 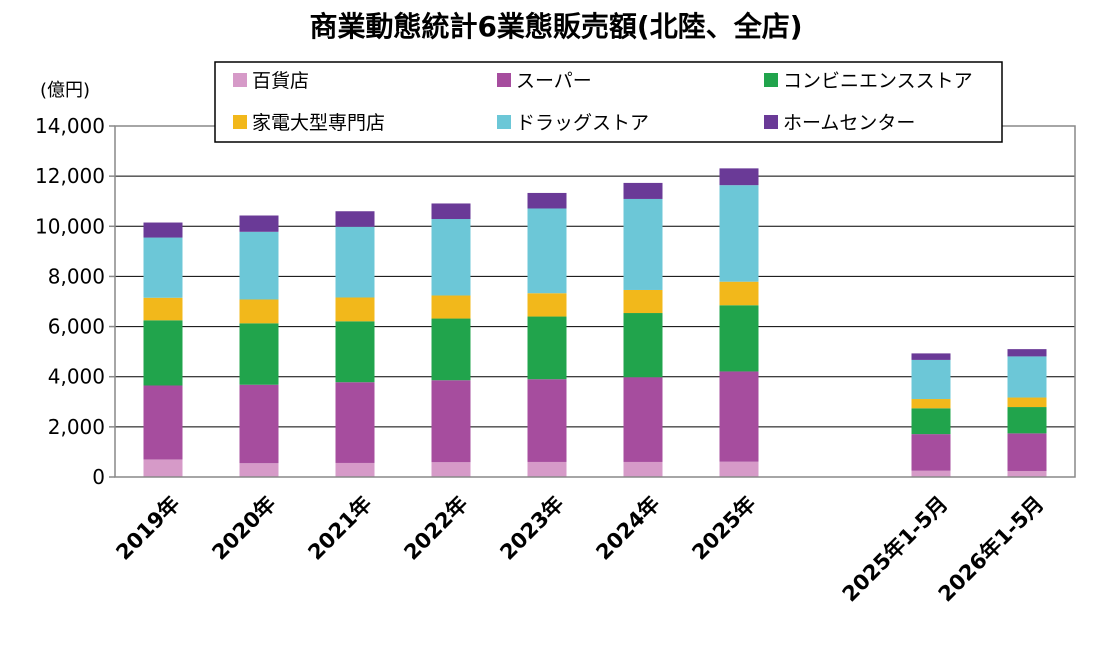 I want to click on y-tick-label: 14,000, so click(x=70, y=126).